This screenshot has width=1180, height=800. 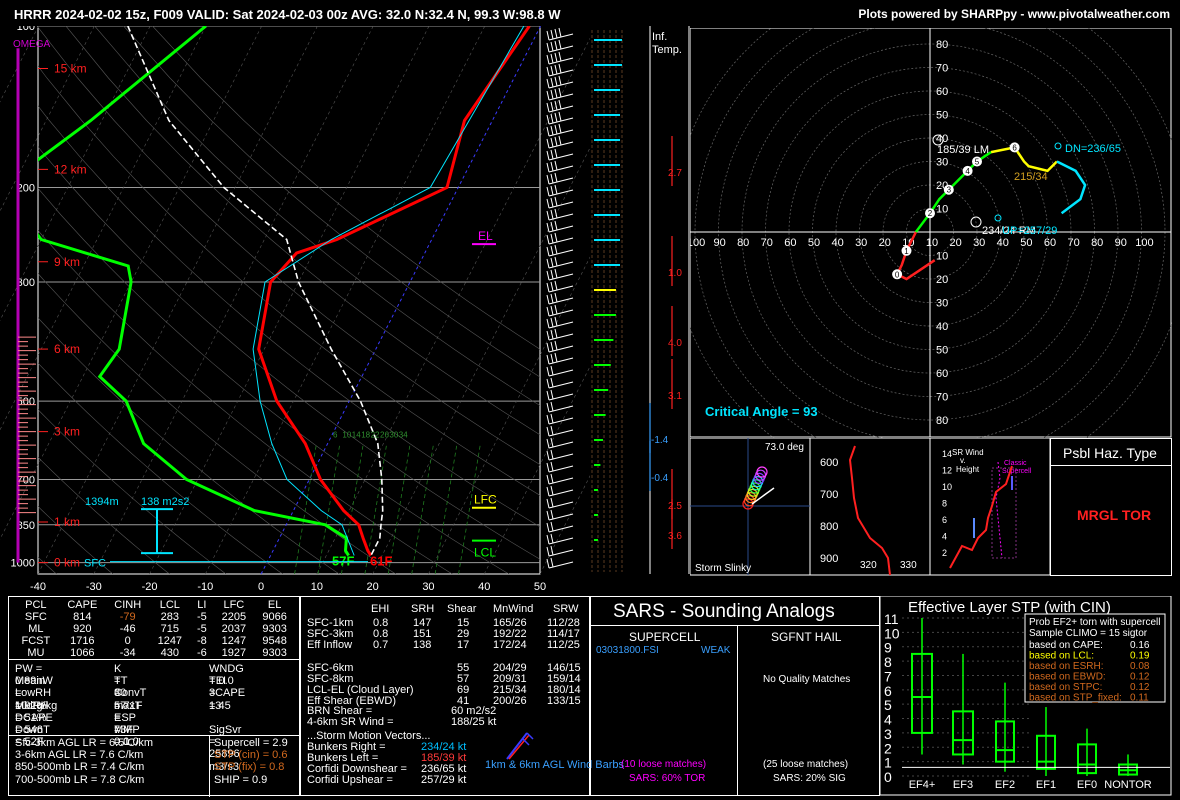 I want to click on stp-box, so click(x=922, y=693).